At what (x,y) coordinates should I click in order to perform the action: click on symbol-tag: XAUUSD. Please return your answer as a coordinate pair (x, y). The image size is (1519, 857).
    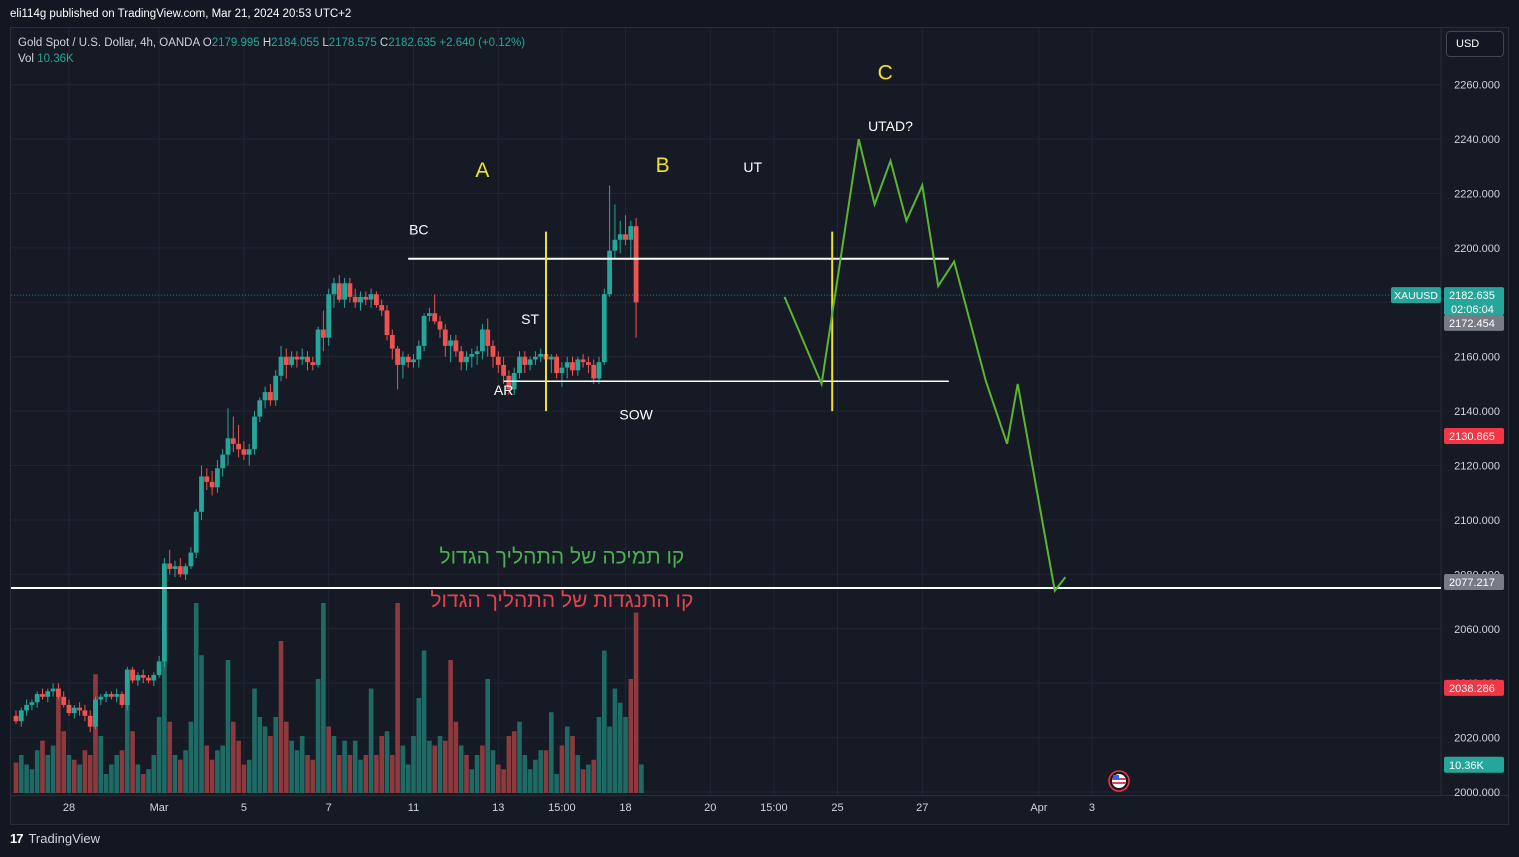
    Looking at the image, I should click on (1416, 296).